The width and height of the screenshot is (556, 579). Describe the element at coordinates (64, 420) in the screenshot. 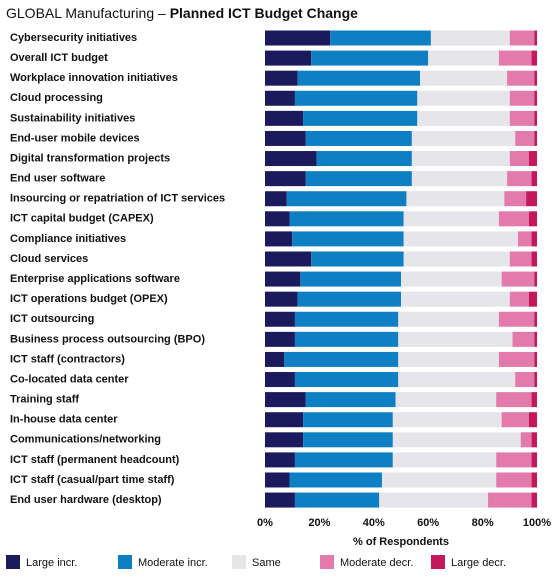

I see `category-label: In-house data center` at that location.